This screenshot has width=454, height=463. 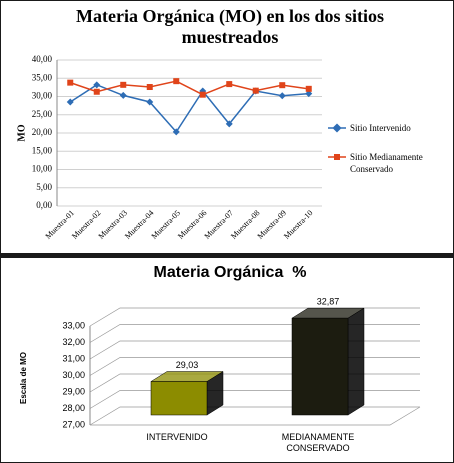 I want to click on y-tick-label: 27,00, so click(x=73, y=424).